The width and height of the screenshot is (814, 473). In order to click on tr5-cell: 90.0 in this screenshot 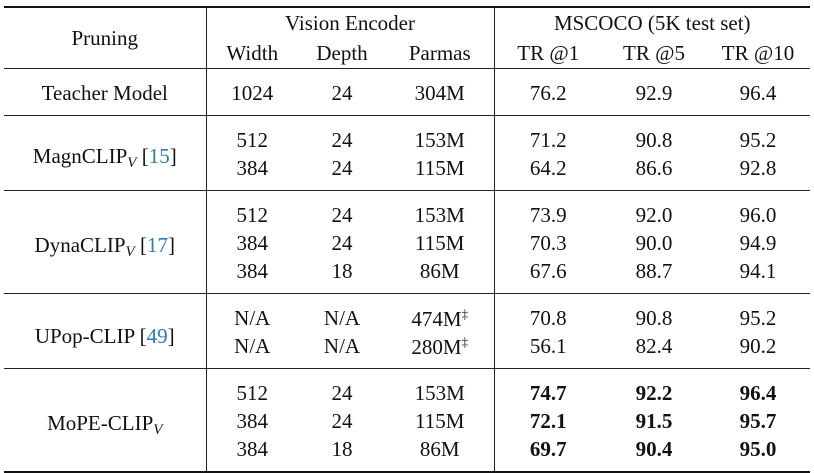, I will do `click(654, 243)`.